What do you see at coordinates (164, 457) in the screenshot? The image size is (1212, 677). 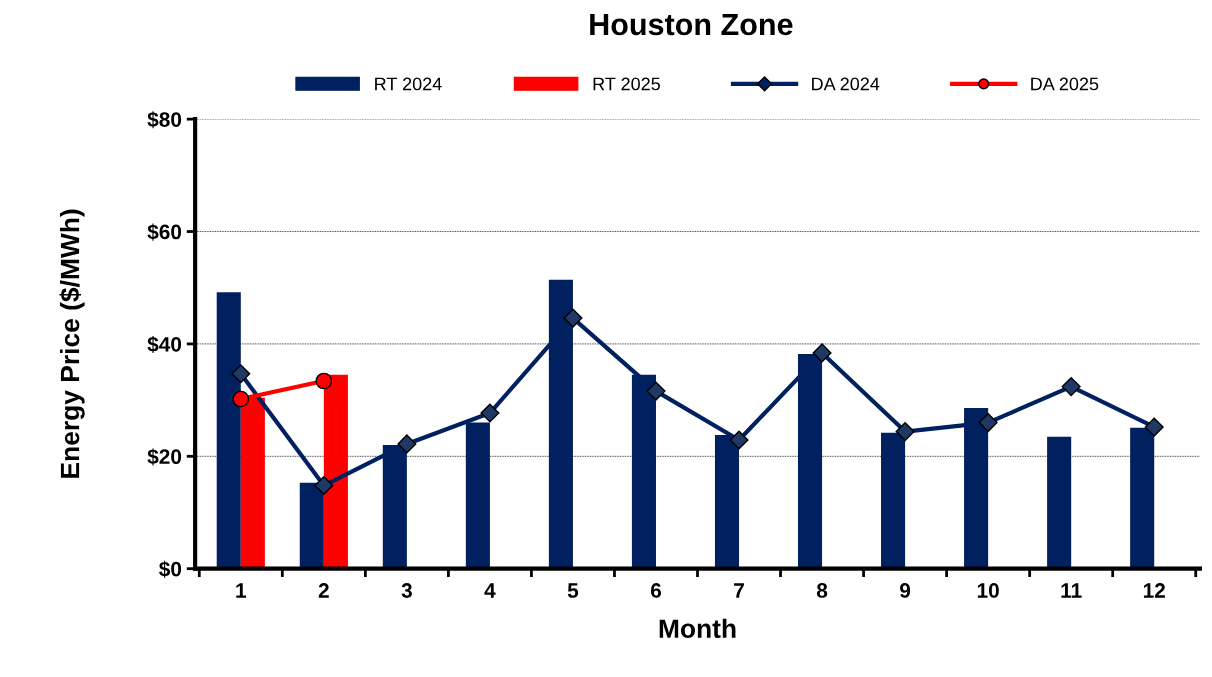 I see `y-tick-label: $20` at bounding box center [164, 457].